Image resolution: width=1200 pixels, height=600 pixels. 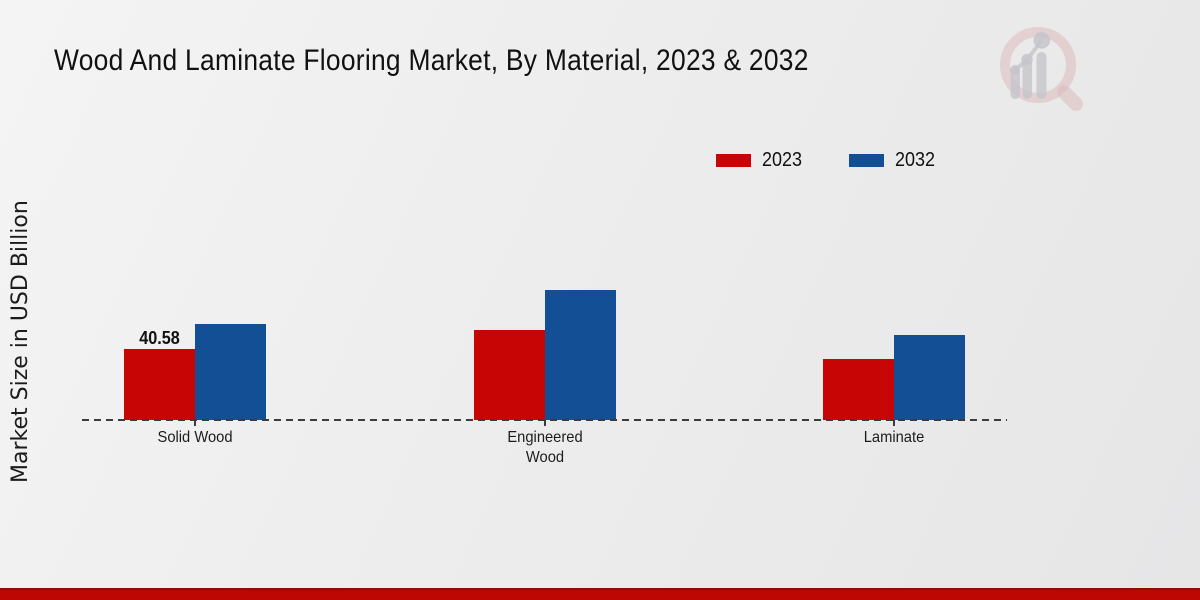 I want to click on magnifier-bar-chart-logo, so click(x=1041, y=69).